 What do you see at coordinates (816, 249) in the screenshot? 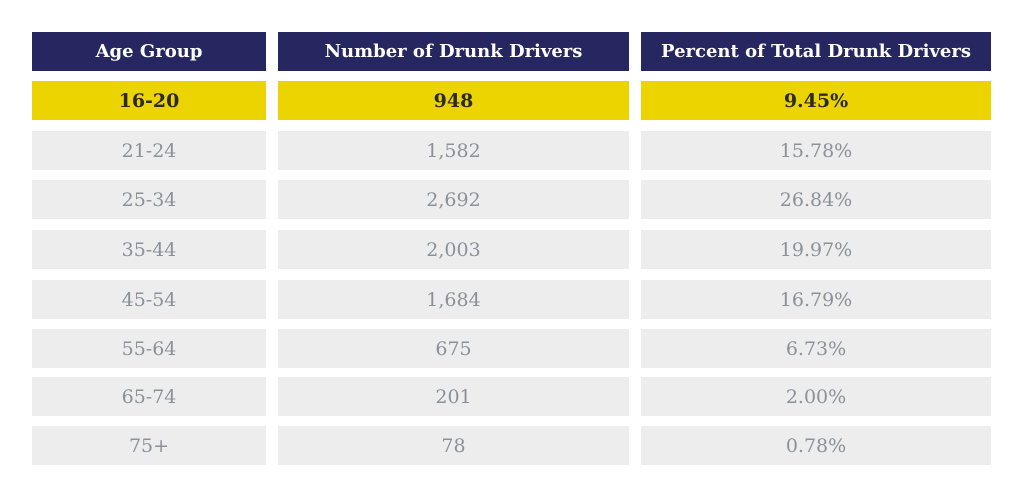
I see `cell-percent-of-total: 19.97%` at bounding box center [816, 249].